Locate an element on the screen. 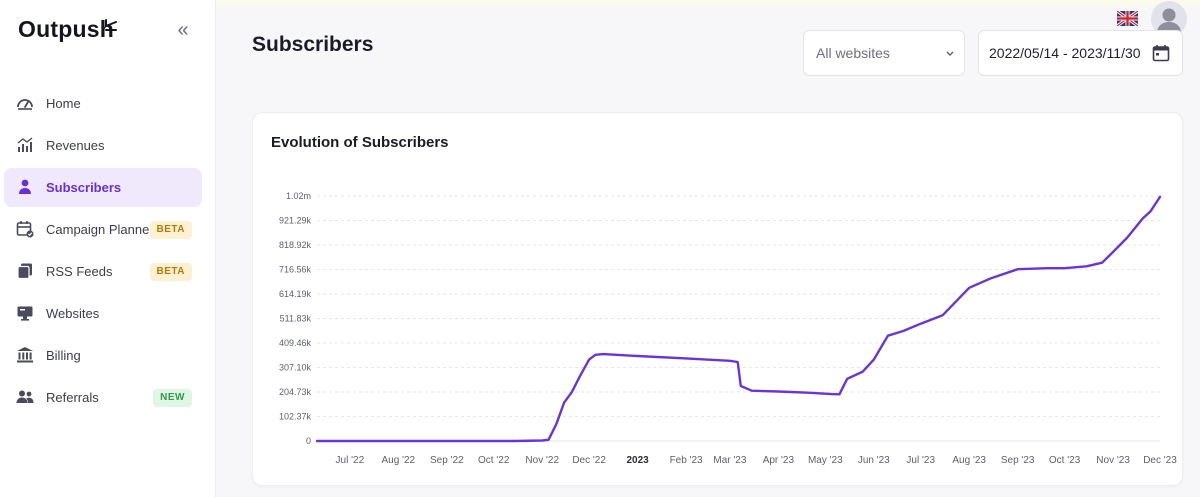 The width and height of the screenshot is (1200, 497). sidebar-item-home: Home is located at coordinates (103, 103).